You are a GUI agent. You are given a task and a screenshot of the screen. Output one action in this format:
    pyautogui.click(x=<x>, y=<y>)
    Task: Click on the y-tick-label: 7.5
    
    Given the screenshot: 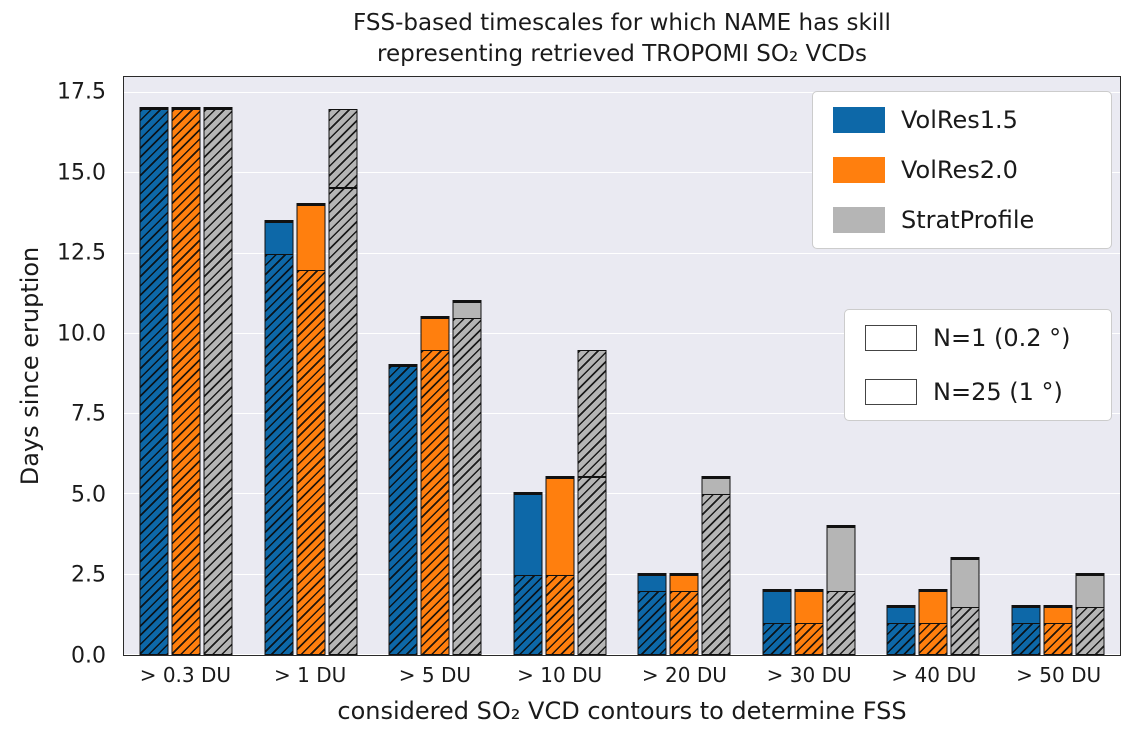 What is the action you would take?
    pyautogui.click(x=88, y=414)
    